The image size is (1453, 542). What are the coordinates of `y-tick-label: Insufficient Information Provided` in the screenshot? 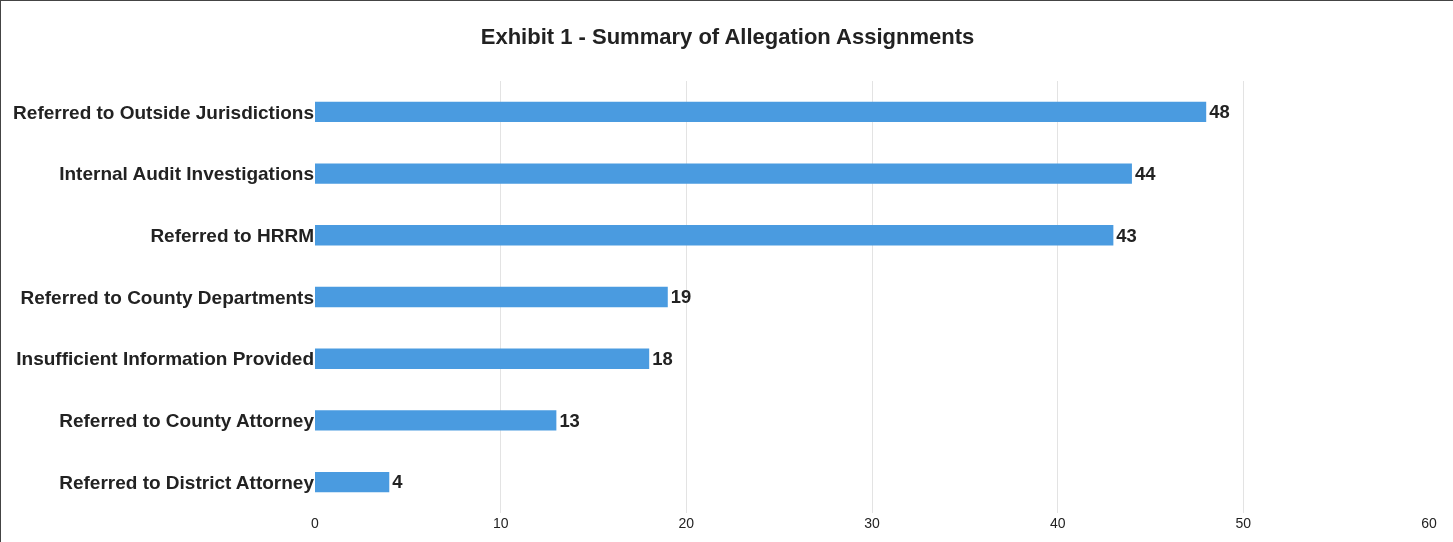 It's located at (165, 359).